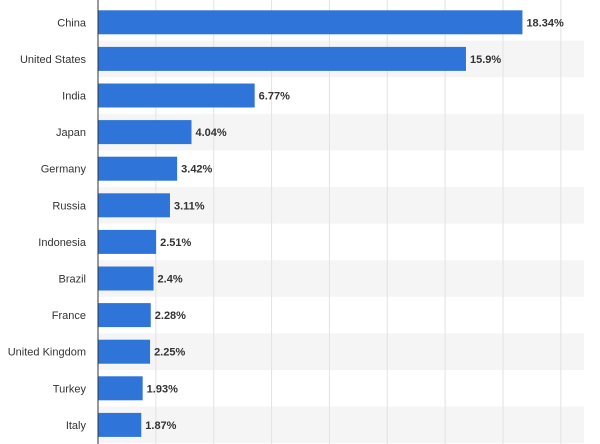 The width and height of the screenshot is (600, 444). What do you see at coordinates (210, 133) in the screenshot?
I see `value-label: 4.04%` at bounding box center [210, 133].